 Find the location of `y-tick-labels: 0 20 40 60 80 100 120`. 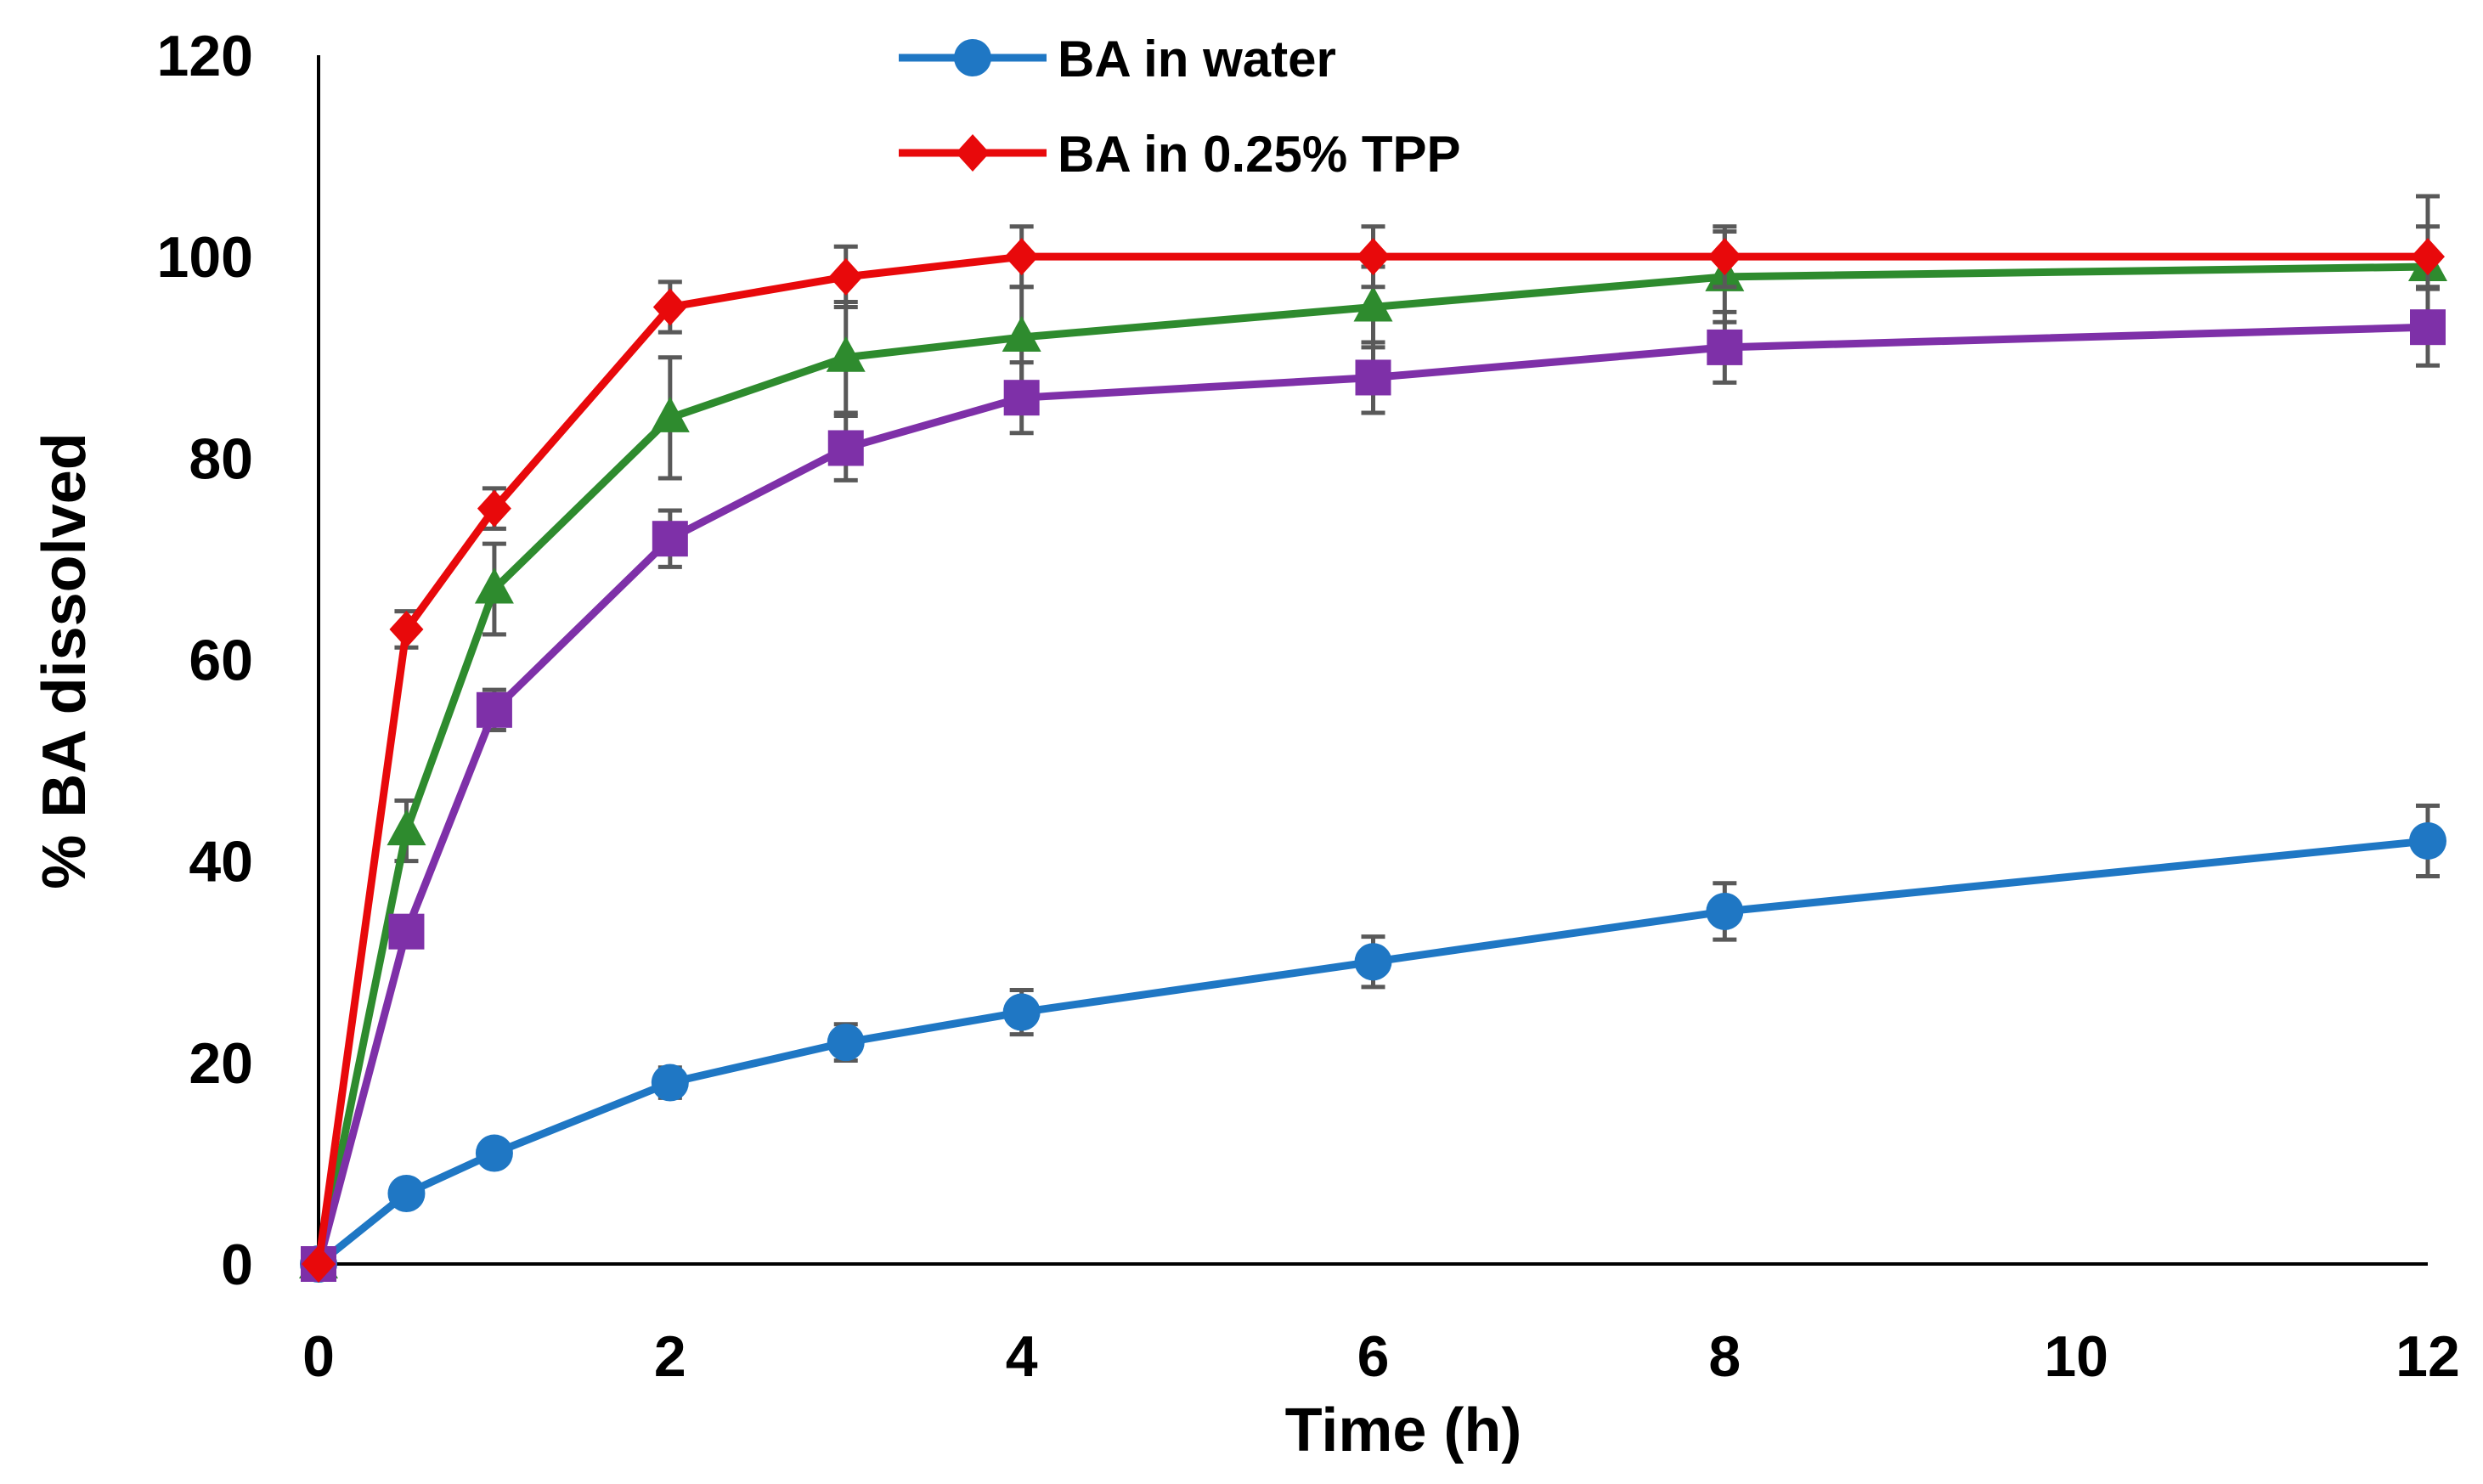

y-tick-labels: 0 20 40 60 80 100 120 is located at coordinates (205, 660).